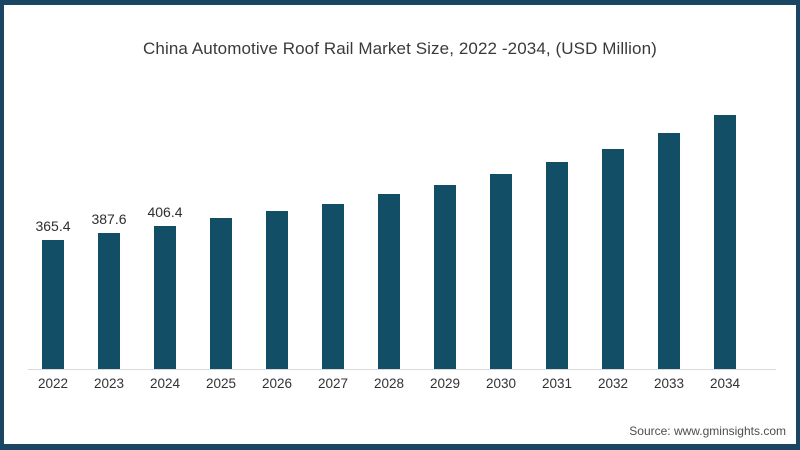 Image resolution: width=800 pixels, height=450 pixels. I want to click on x-axis-tick-label-2030: 2030, so click(501, 383).